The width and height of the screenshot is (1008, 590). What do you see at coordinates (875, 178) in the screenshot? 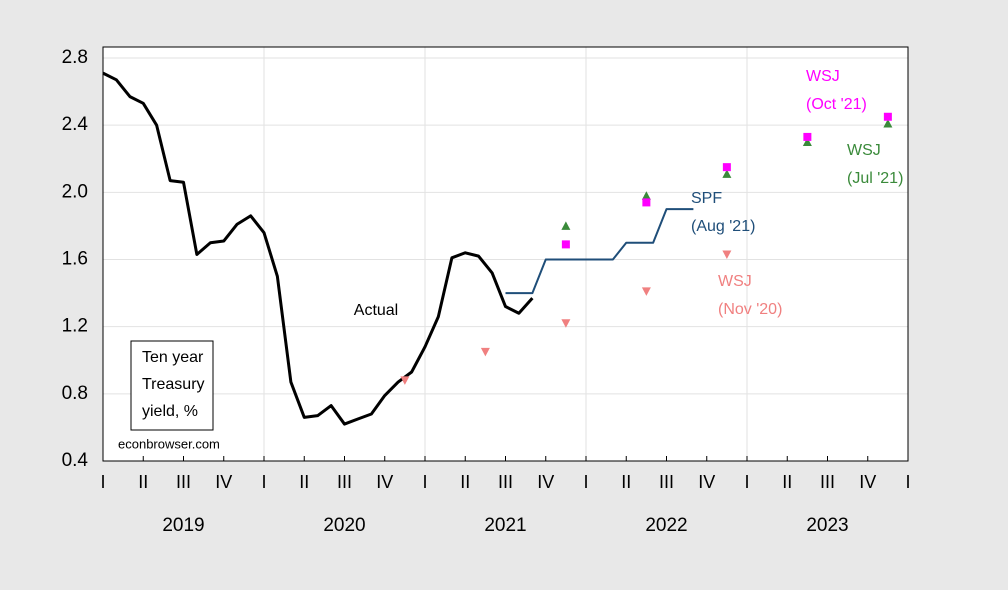
I see `series-sublabel: (Jul '21)` at bounding box center [875, 178].